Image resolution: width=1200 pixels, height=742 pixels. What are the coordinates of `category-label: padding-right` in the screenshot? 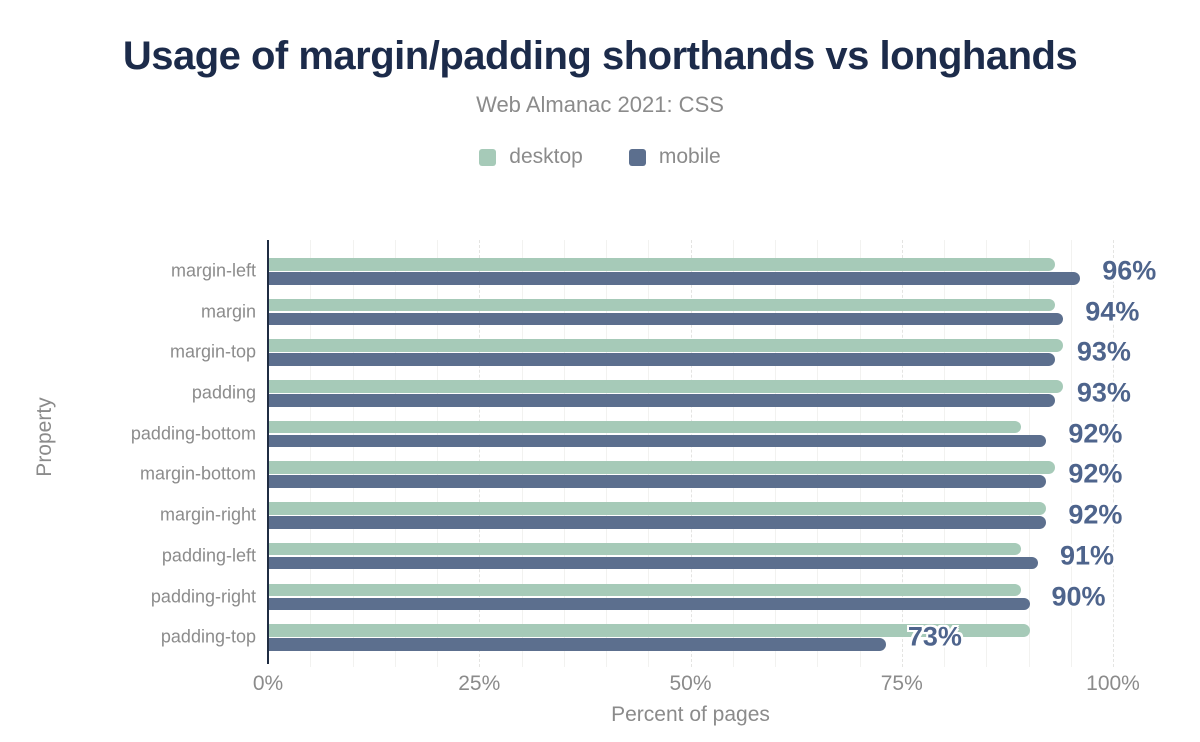 It's located at (203, 596).